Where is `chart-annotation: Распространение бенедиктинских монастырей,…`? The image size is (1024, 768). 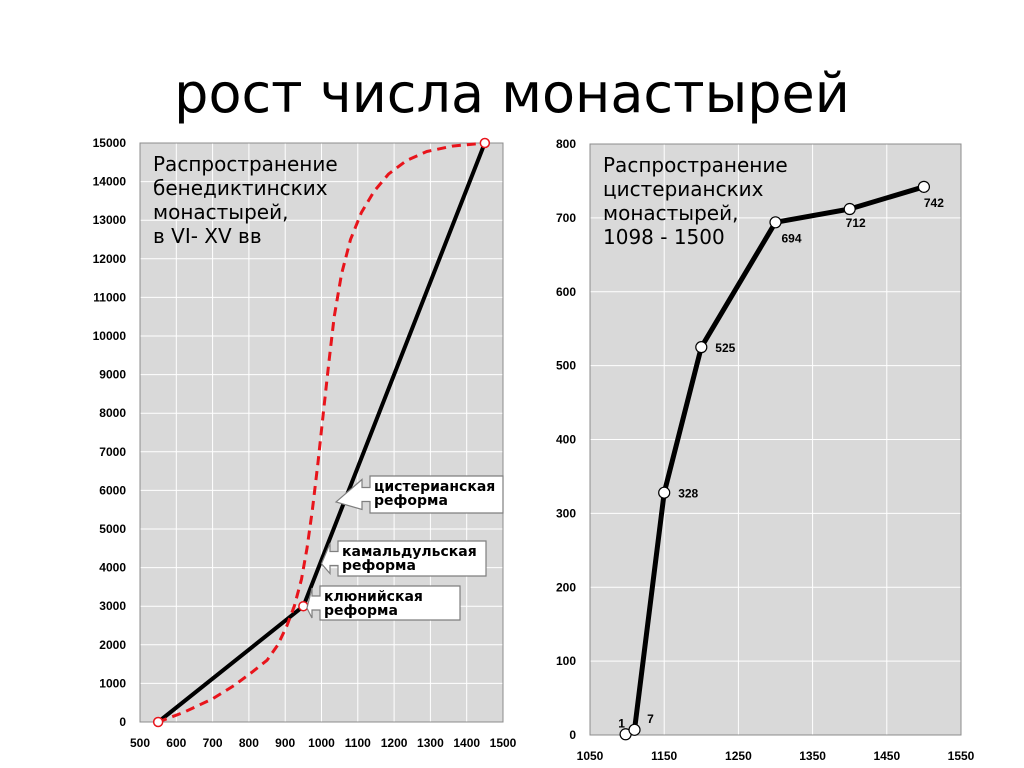 chart-annotation: Распространение бенедиктинских монастырей,… is located at coordinates (245, 200).